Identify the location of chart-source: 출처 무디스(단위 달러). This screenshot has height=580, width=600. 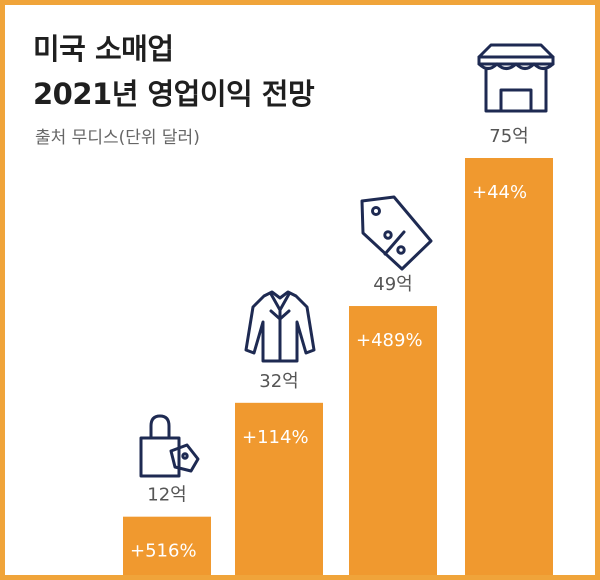
(117, 138).